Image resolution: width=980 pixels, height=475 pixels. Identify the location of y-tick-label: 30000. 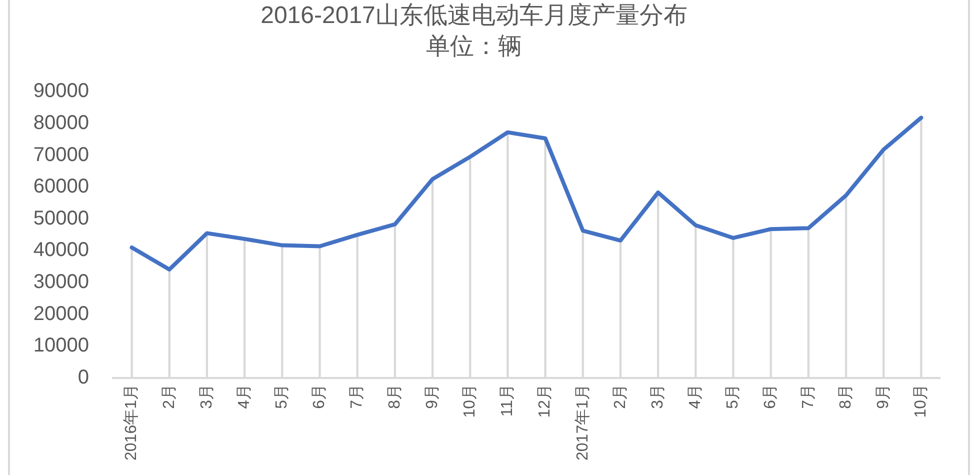
(61, 282).